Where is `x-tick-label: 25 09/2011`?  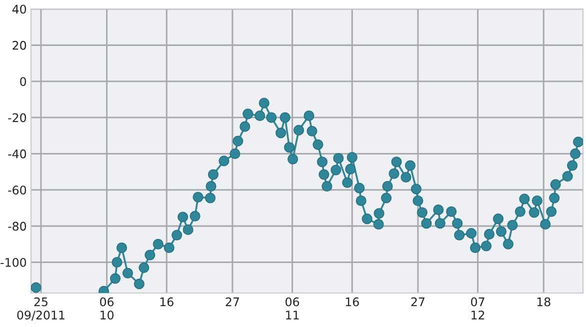
x-tick-label: 25 09/2011 is located at coordinates (40, 308).